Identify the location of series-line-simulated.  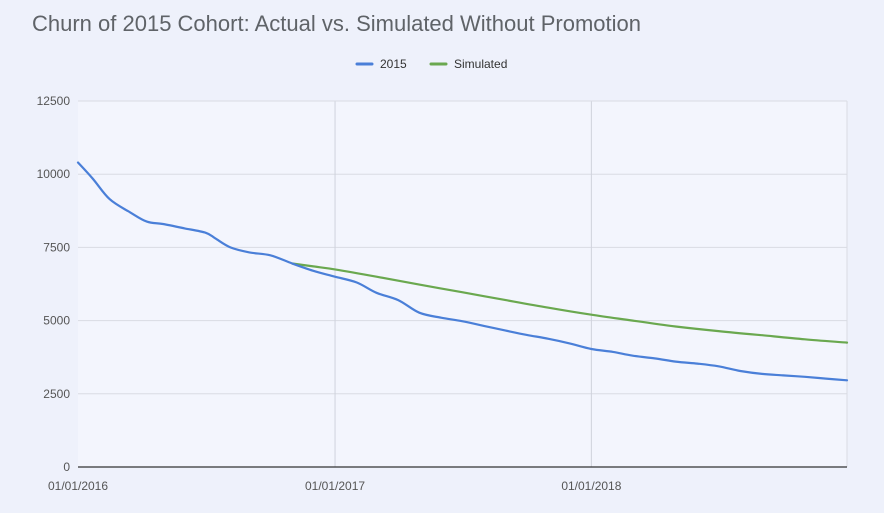
(570, 303).